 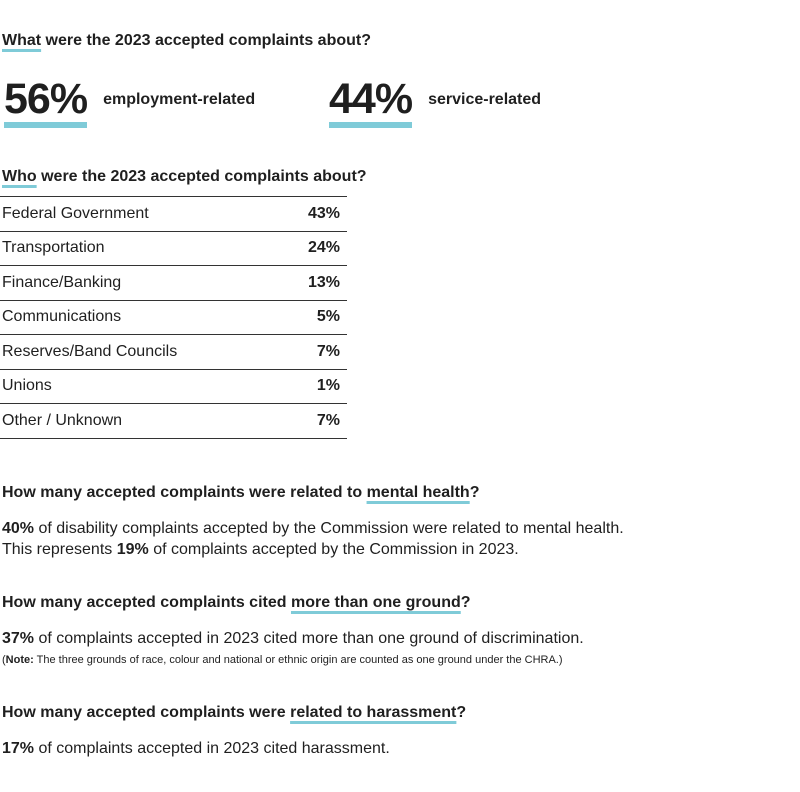 I want to click on row-label: Communications, so click(x=62, y=317).